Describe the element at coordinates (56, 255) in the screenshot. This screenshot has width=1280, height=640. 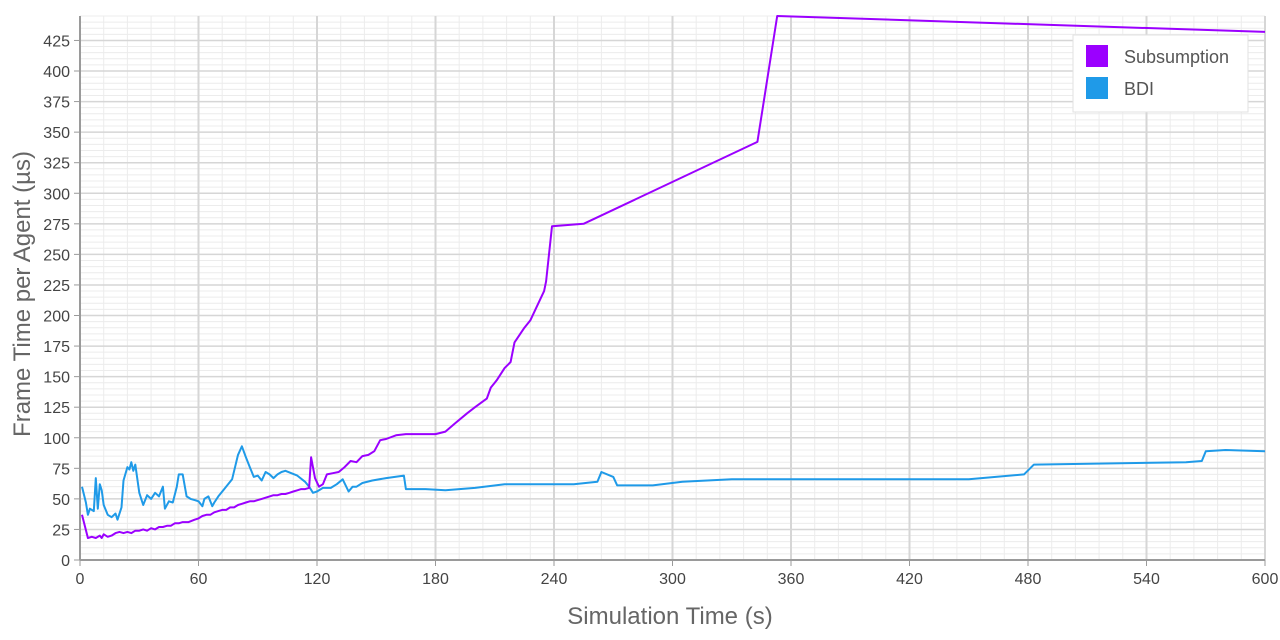
I see `y-tick-label: 250` at that location.